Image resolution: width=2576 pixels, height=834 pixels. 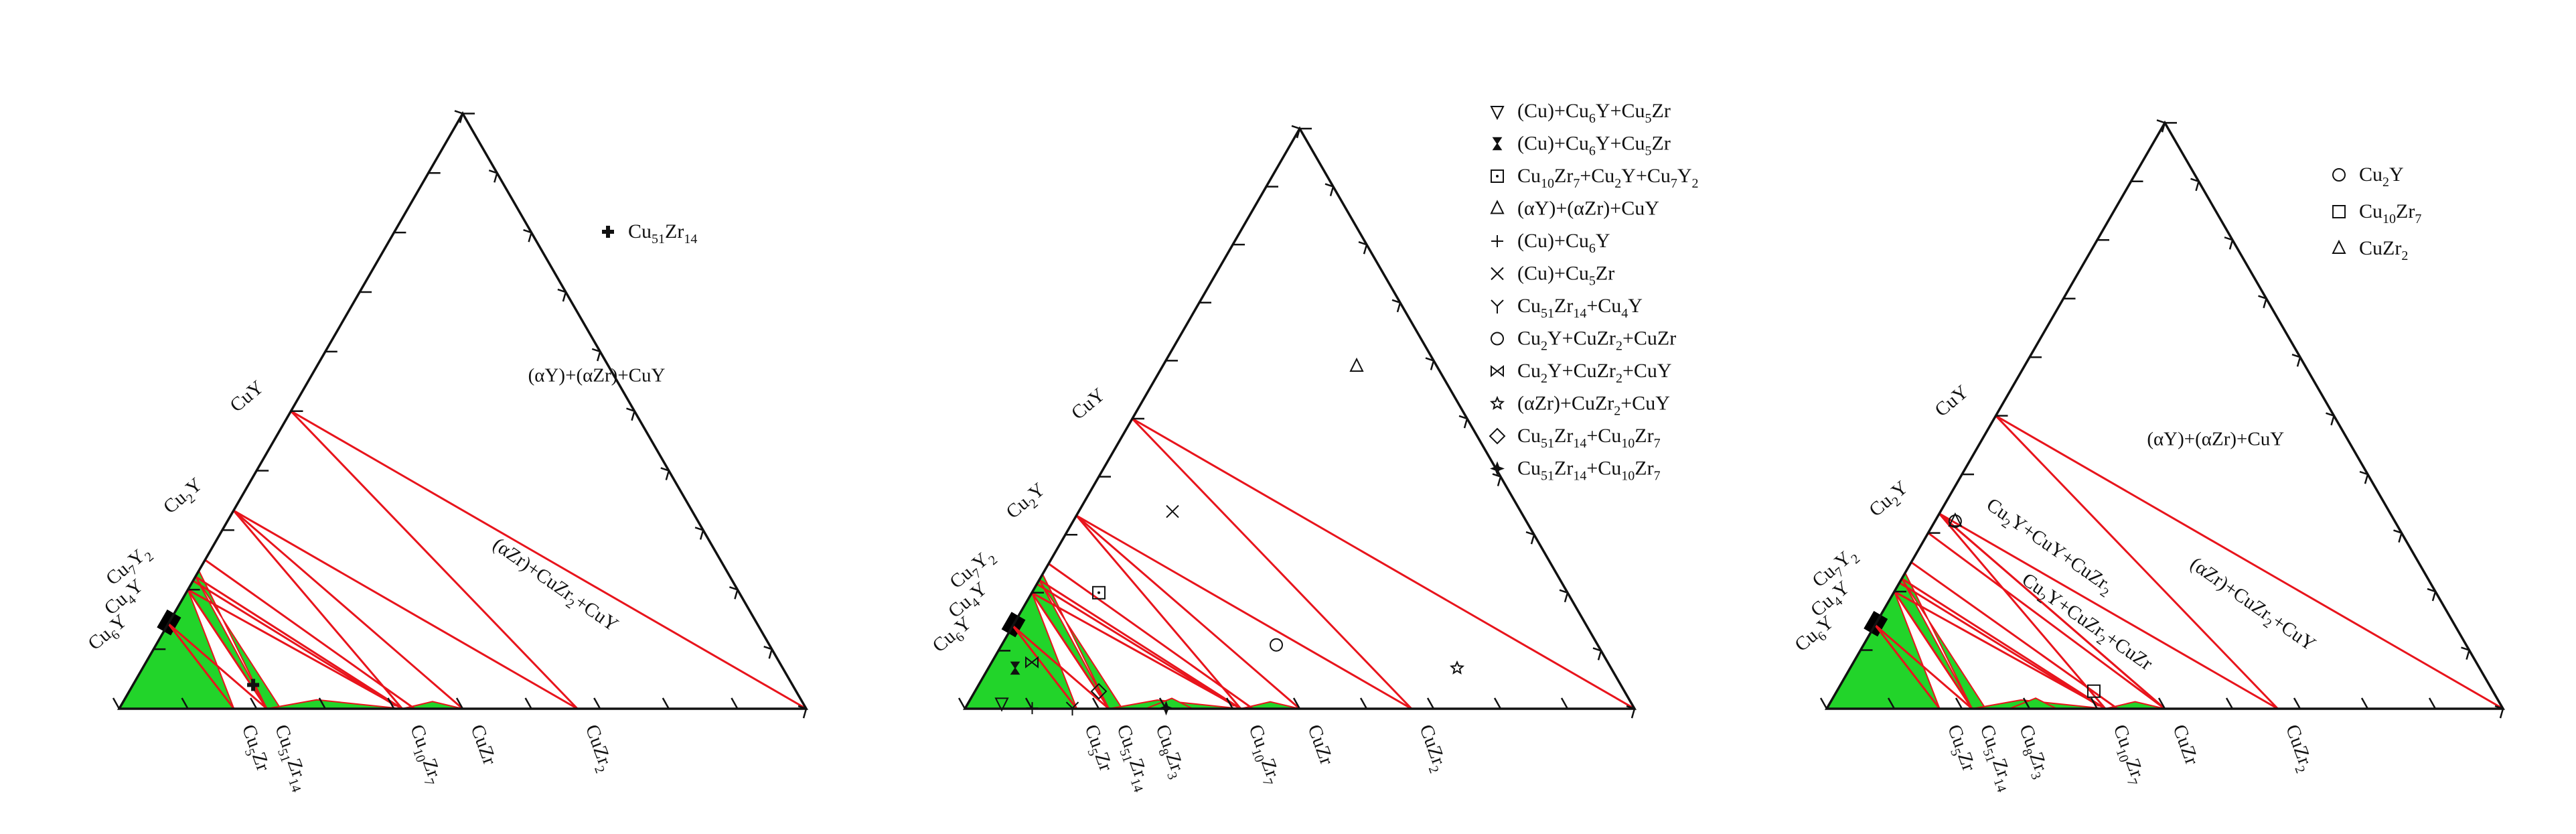 What do you see at coordinates (483, 744) in the screenshot?
I see `compound-label-bottom: CuZr` at bounding box center [483, 744].